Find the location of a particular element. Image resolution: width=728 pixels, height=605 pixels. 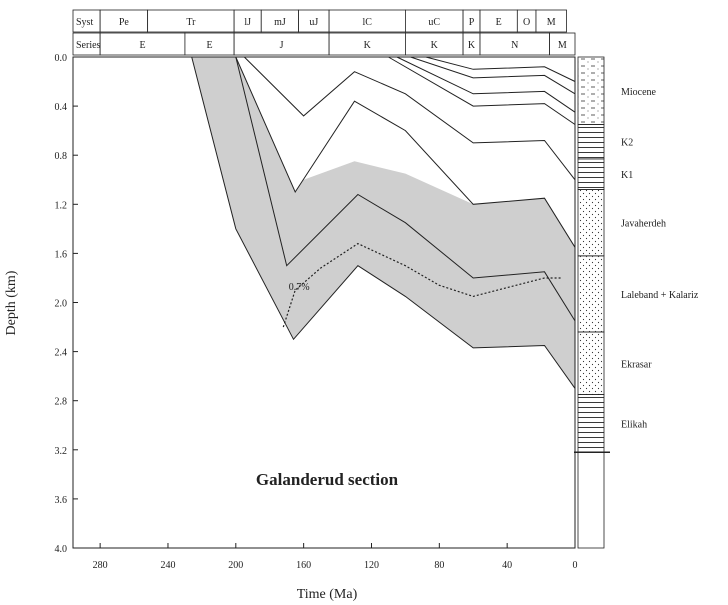

y-tick-label: 2.8 is located at coordinates (61, 402).